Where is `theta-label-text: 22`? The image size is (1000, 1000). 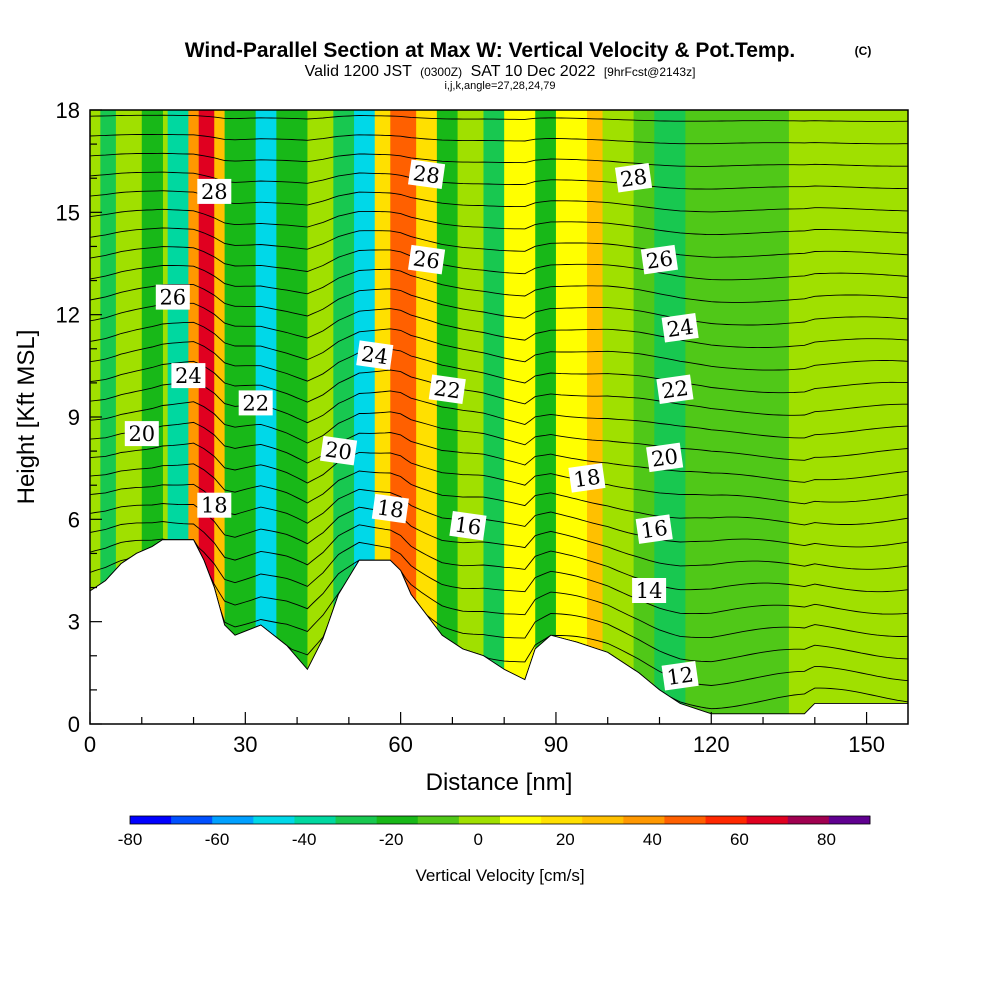
theta-label-text: 22 is located at coordinates (675, 389).